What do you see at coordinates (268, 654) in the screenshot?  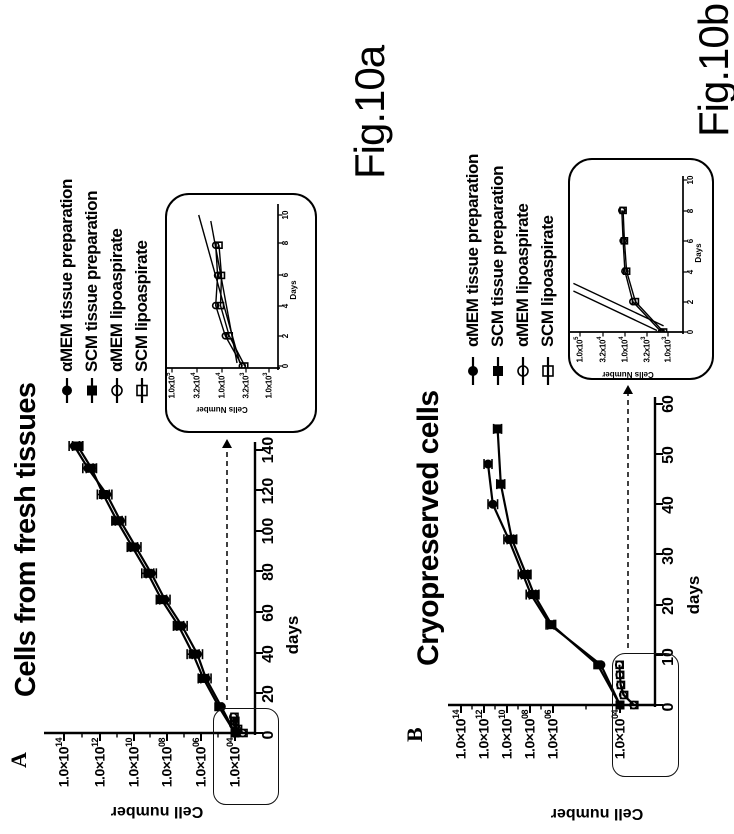 I see `panel-a-xtick: 40` at bounding box center [268, 654].